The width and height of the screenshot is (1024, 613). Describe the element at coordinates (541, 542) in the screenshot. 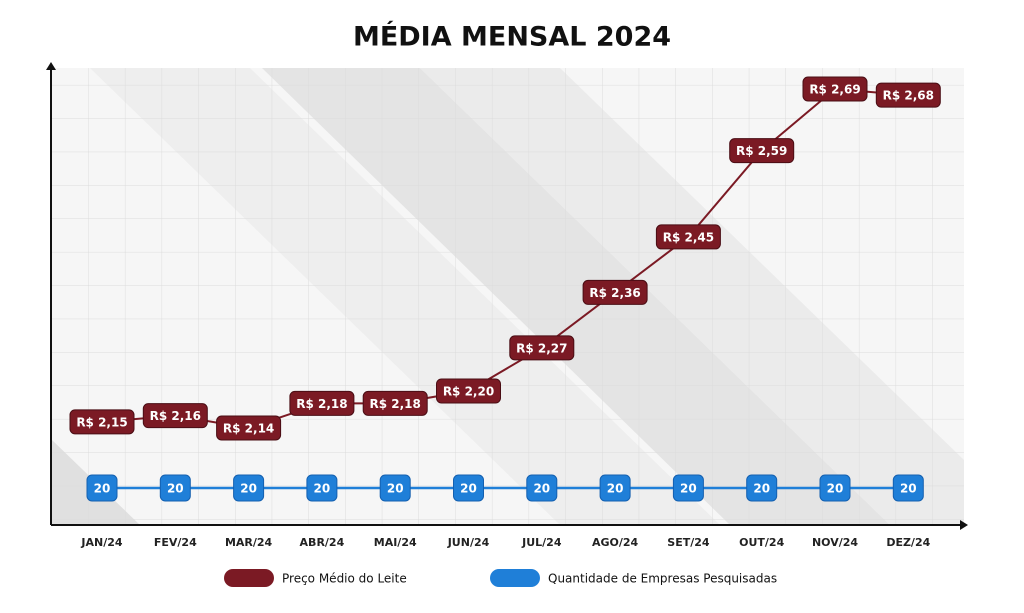

I see `x-tick-label: JUL/24` at that location.